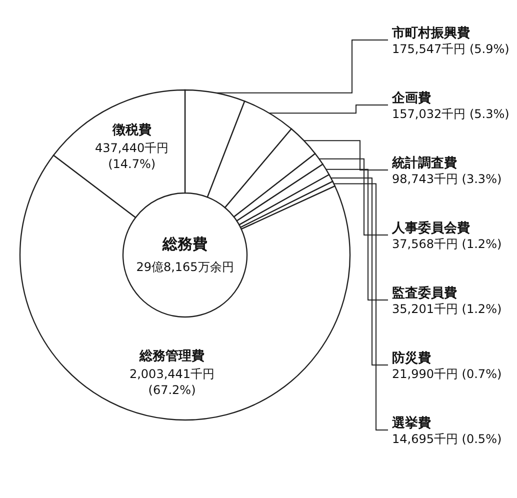  Describe the element at coordinates (411, 358) in the screenshot. I see `slice-label: 防災費` at that location.